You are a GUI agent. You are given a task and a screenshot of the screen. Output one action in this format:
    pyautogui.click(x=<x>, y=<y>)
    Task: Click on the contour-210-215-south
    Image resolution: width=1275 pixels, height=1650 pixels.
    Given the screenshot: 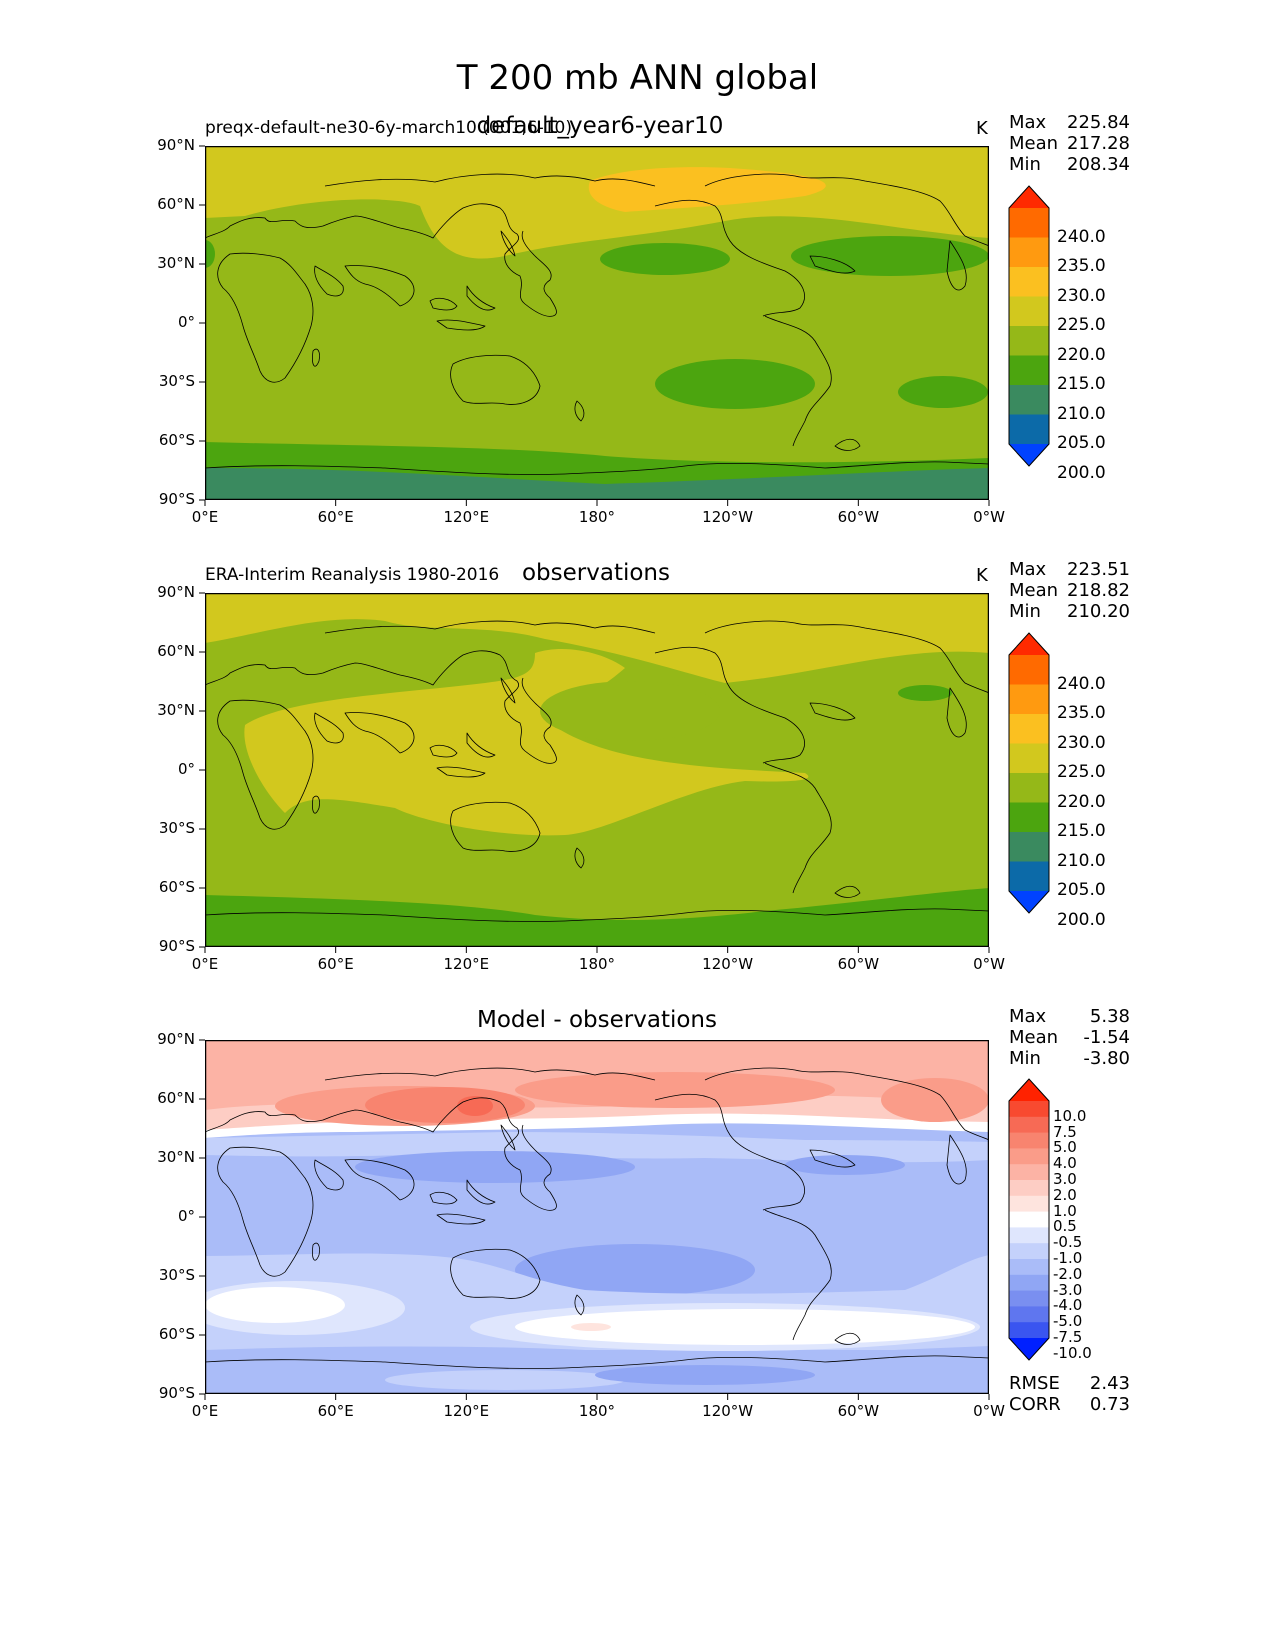 What is the action you would take?
    pyautogui.click(x=597, y=917)
    